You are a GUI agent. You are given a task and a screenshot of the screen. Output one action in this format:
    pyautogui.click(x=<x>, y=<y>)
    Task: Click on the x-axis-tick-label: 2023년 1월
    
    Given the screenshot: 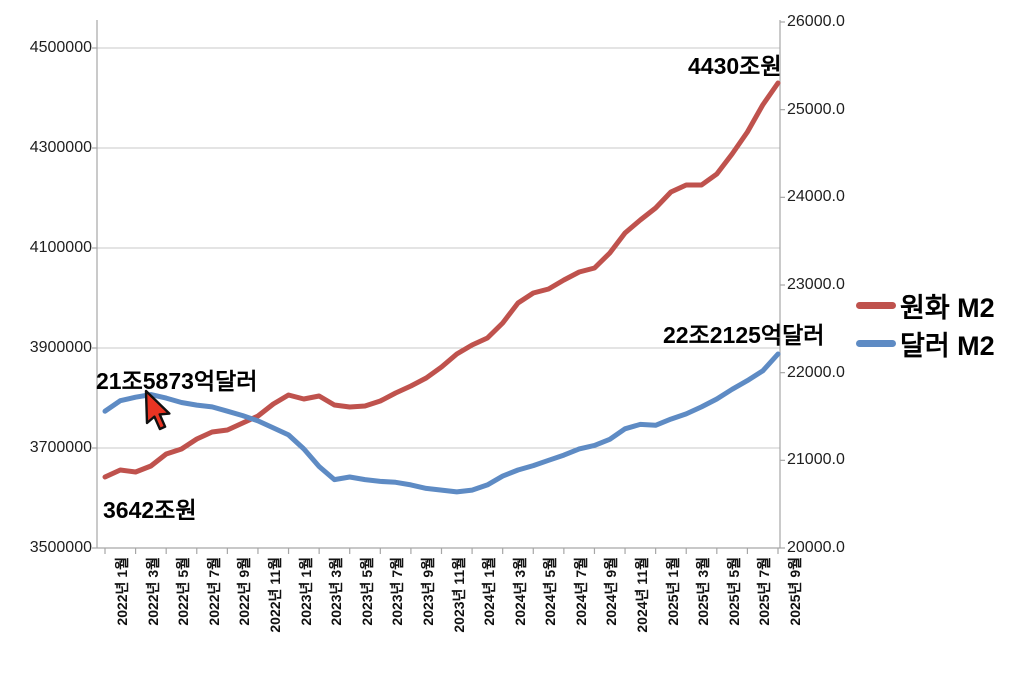 What is the action you would take?
    pyautogui.click(x=305, y=591)
    